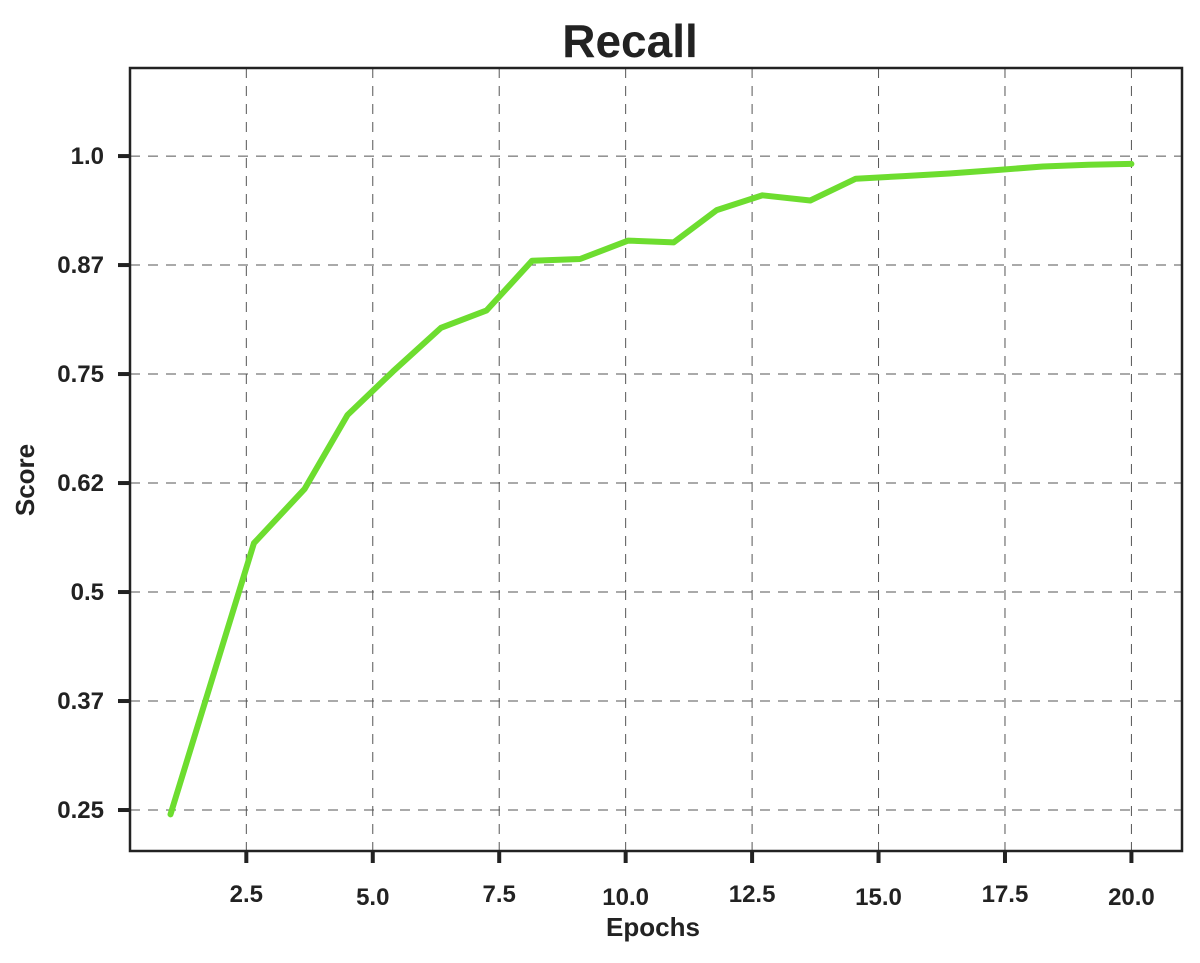 The image size is (1200, 963). Describe the element at coordinates (87, 592) in the screenshot. I see `y-tick-label: 0.5` at that location.